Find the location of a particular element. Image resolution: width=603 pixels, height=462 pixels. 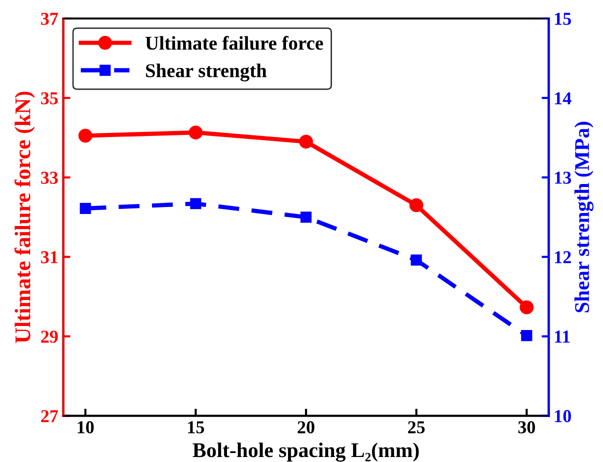

y2-axis-title: Shear strength (MPa) is located at coordinates (584, 217).